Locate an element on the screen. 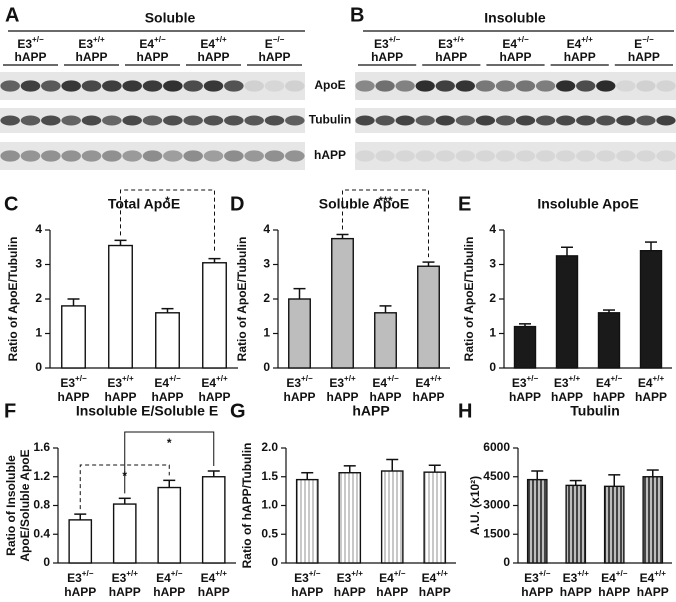 The height and width of the screenshot is (602, 676). significance-bracket is located at coordinates (124, 487).